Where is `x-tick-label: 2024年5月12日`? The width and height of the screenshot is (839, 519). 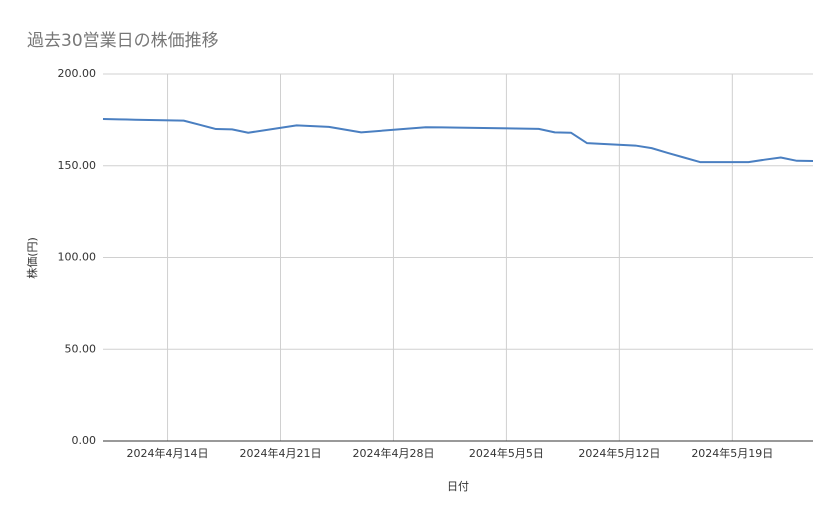 x-tick-label: 2024年5月12日 is located at coordinates (619, 453).